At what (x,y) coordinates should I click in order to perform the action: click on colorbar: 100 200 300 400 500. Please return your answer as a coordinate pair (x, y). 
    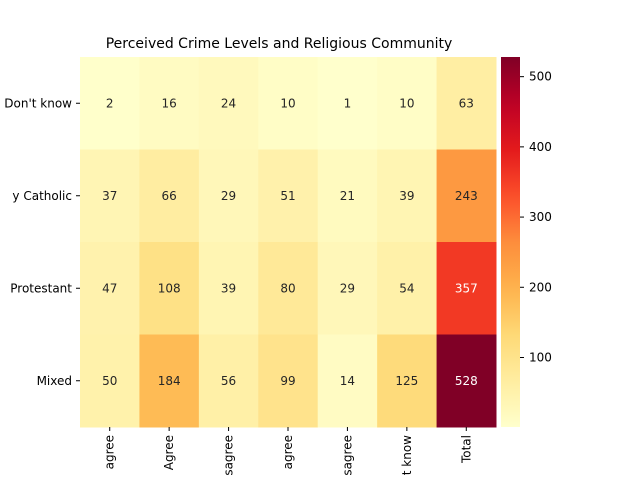
    Looking at the image, I should click on (526, 242).